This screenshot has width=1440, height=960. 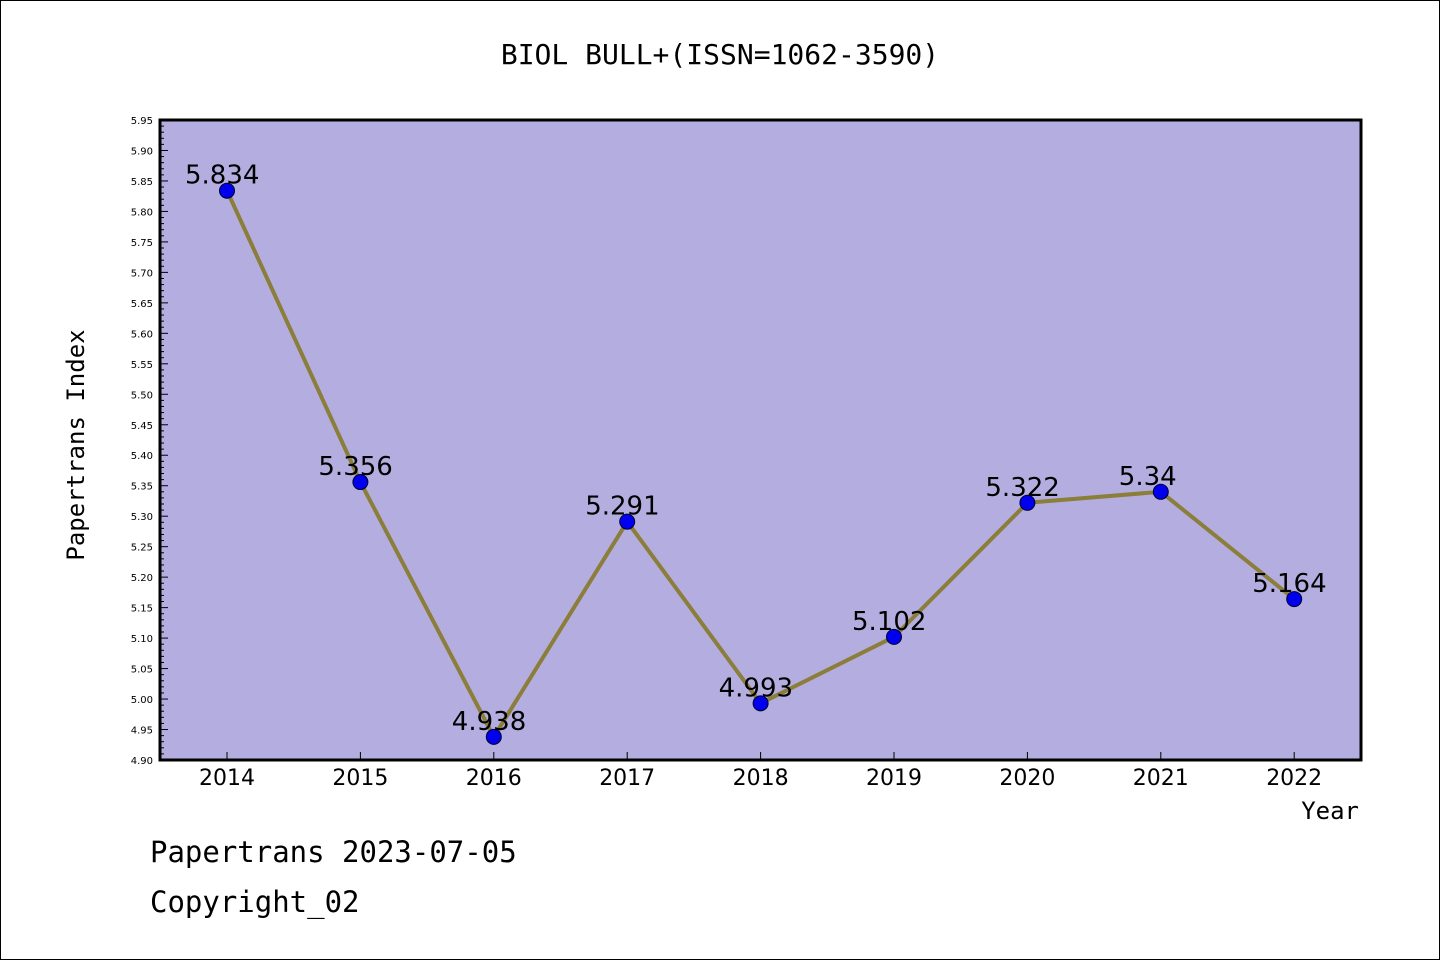 What do you see at coordinates (222, 176) in the screenshot?
I see `data-label: 5.834` at bounding box center [222, 176].